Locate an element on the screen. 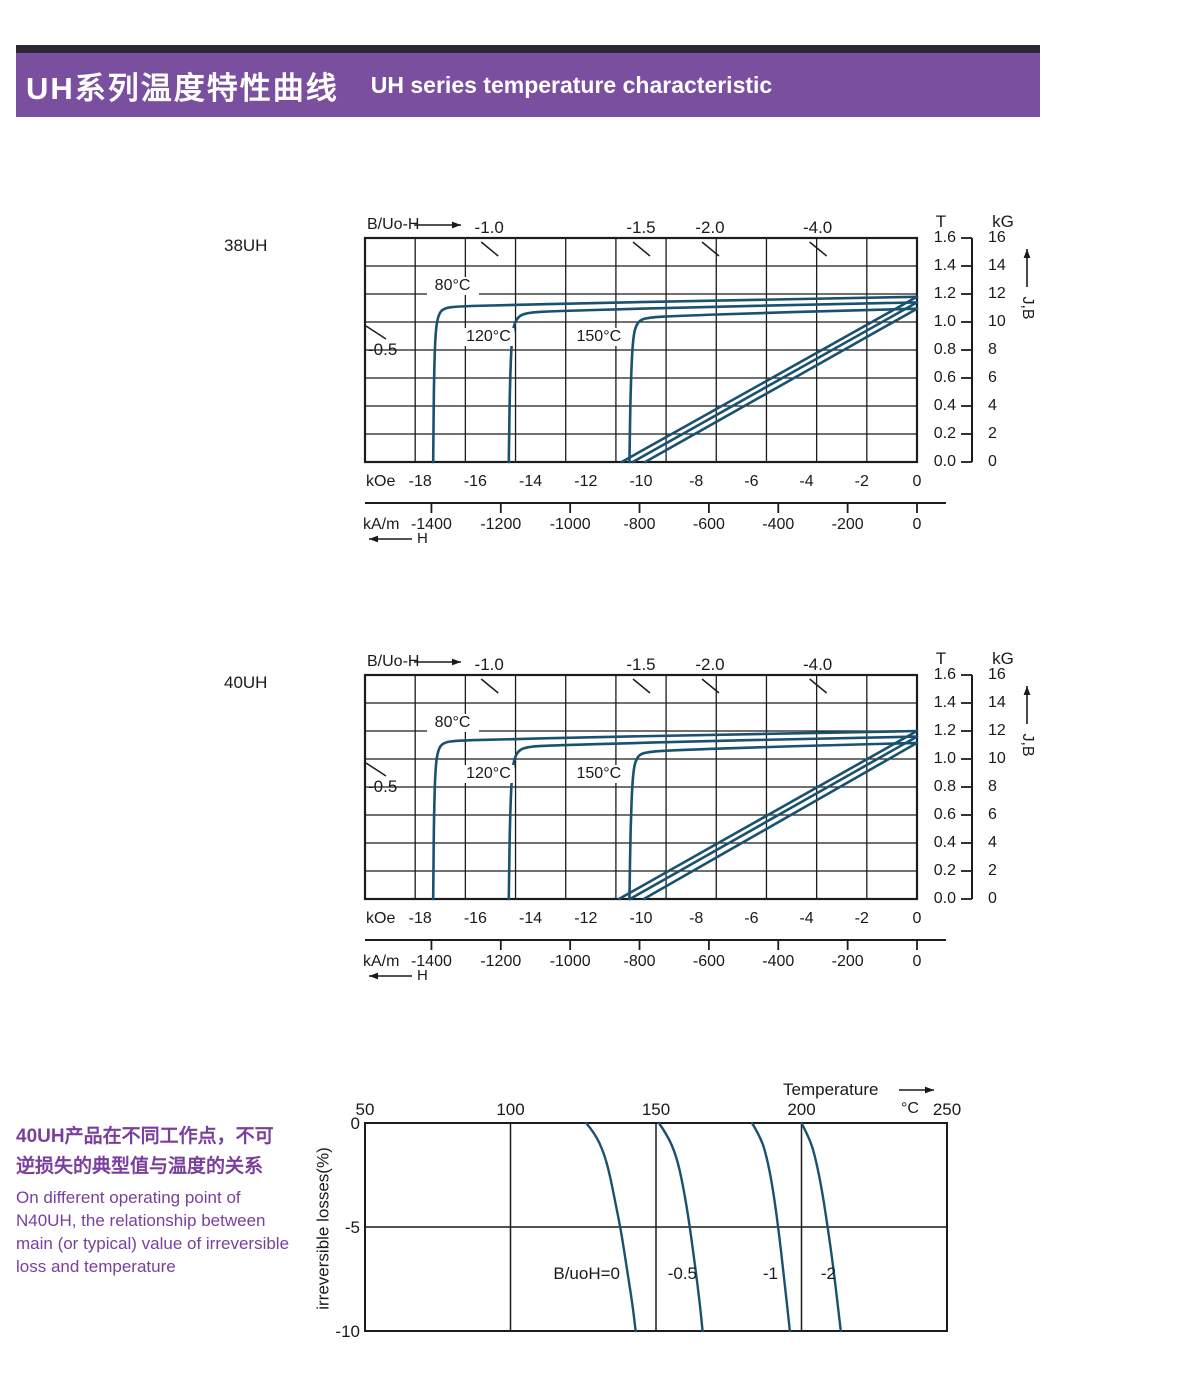  load-line-label: -1.5 is located at coordinates (641, 664).